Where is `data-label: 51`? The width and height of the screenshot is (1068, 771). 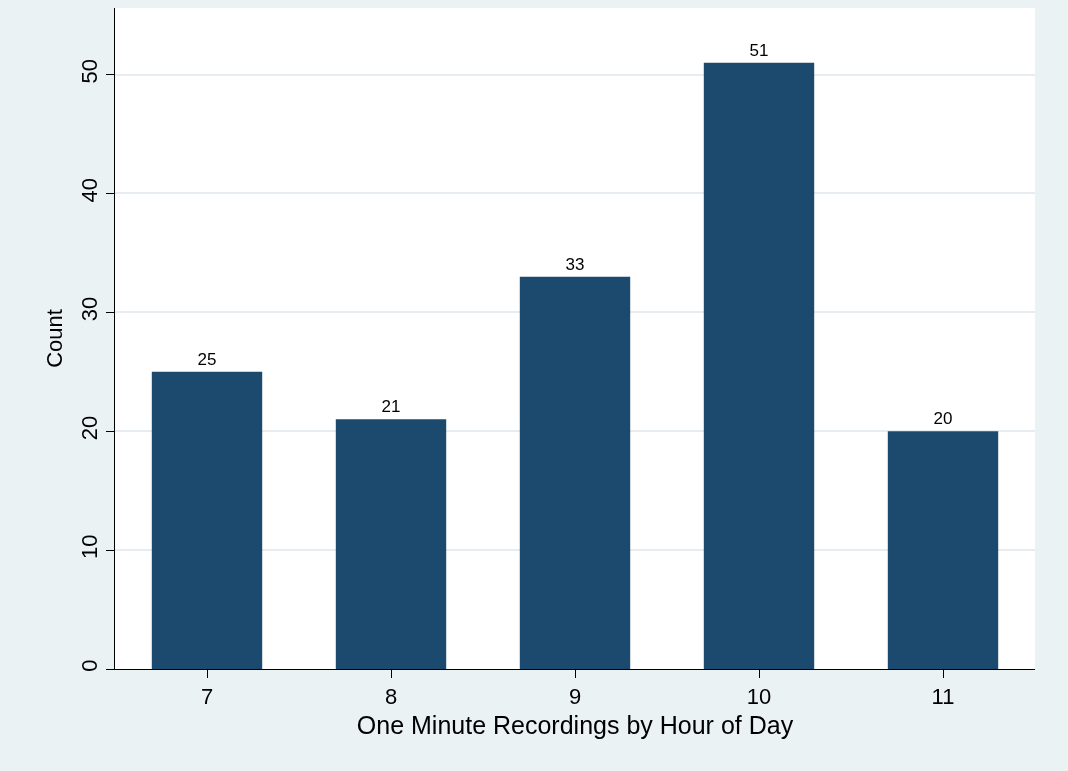
data-label: 51 is located at coordinates (759, 50).